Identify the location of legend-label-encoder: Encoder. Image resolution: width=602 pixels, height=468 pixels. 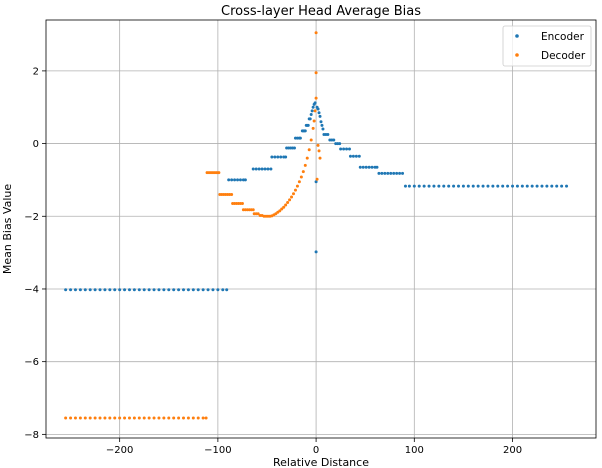
(563, 37).